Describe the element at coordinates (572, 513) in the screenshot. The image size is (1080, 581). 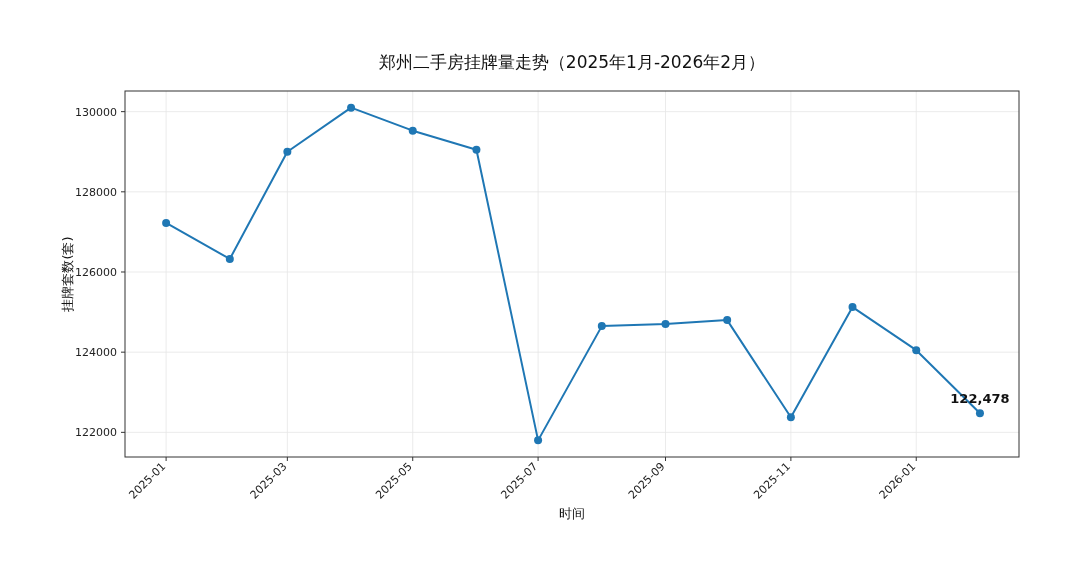
I see `x-axis-title: 时间` at that location.